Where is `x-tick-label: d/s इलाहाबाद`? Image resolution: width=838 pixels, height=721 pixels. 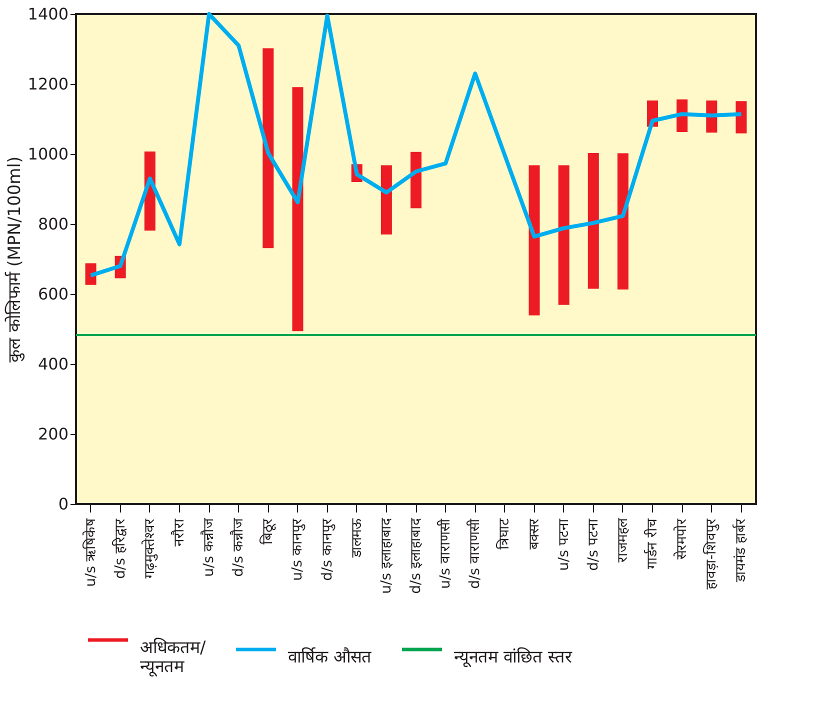 x-tick-label: d/s इलाहाबाद is located at coordinates (416, 556).